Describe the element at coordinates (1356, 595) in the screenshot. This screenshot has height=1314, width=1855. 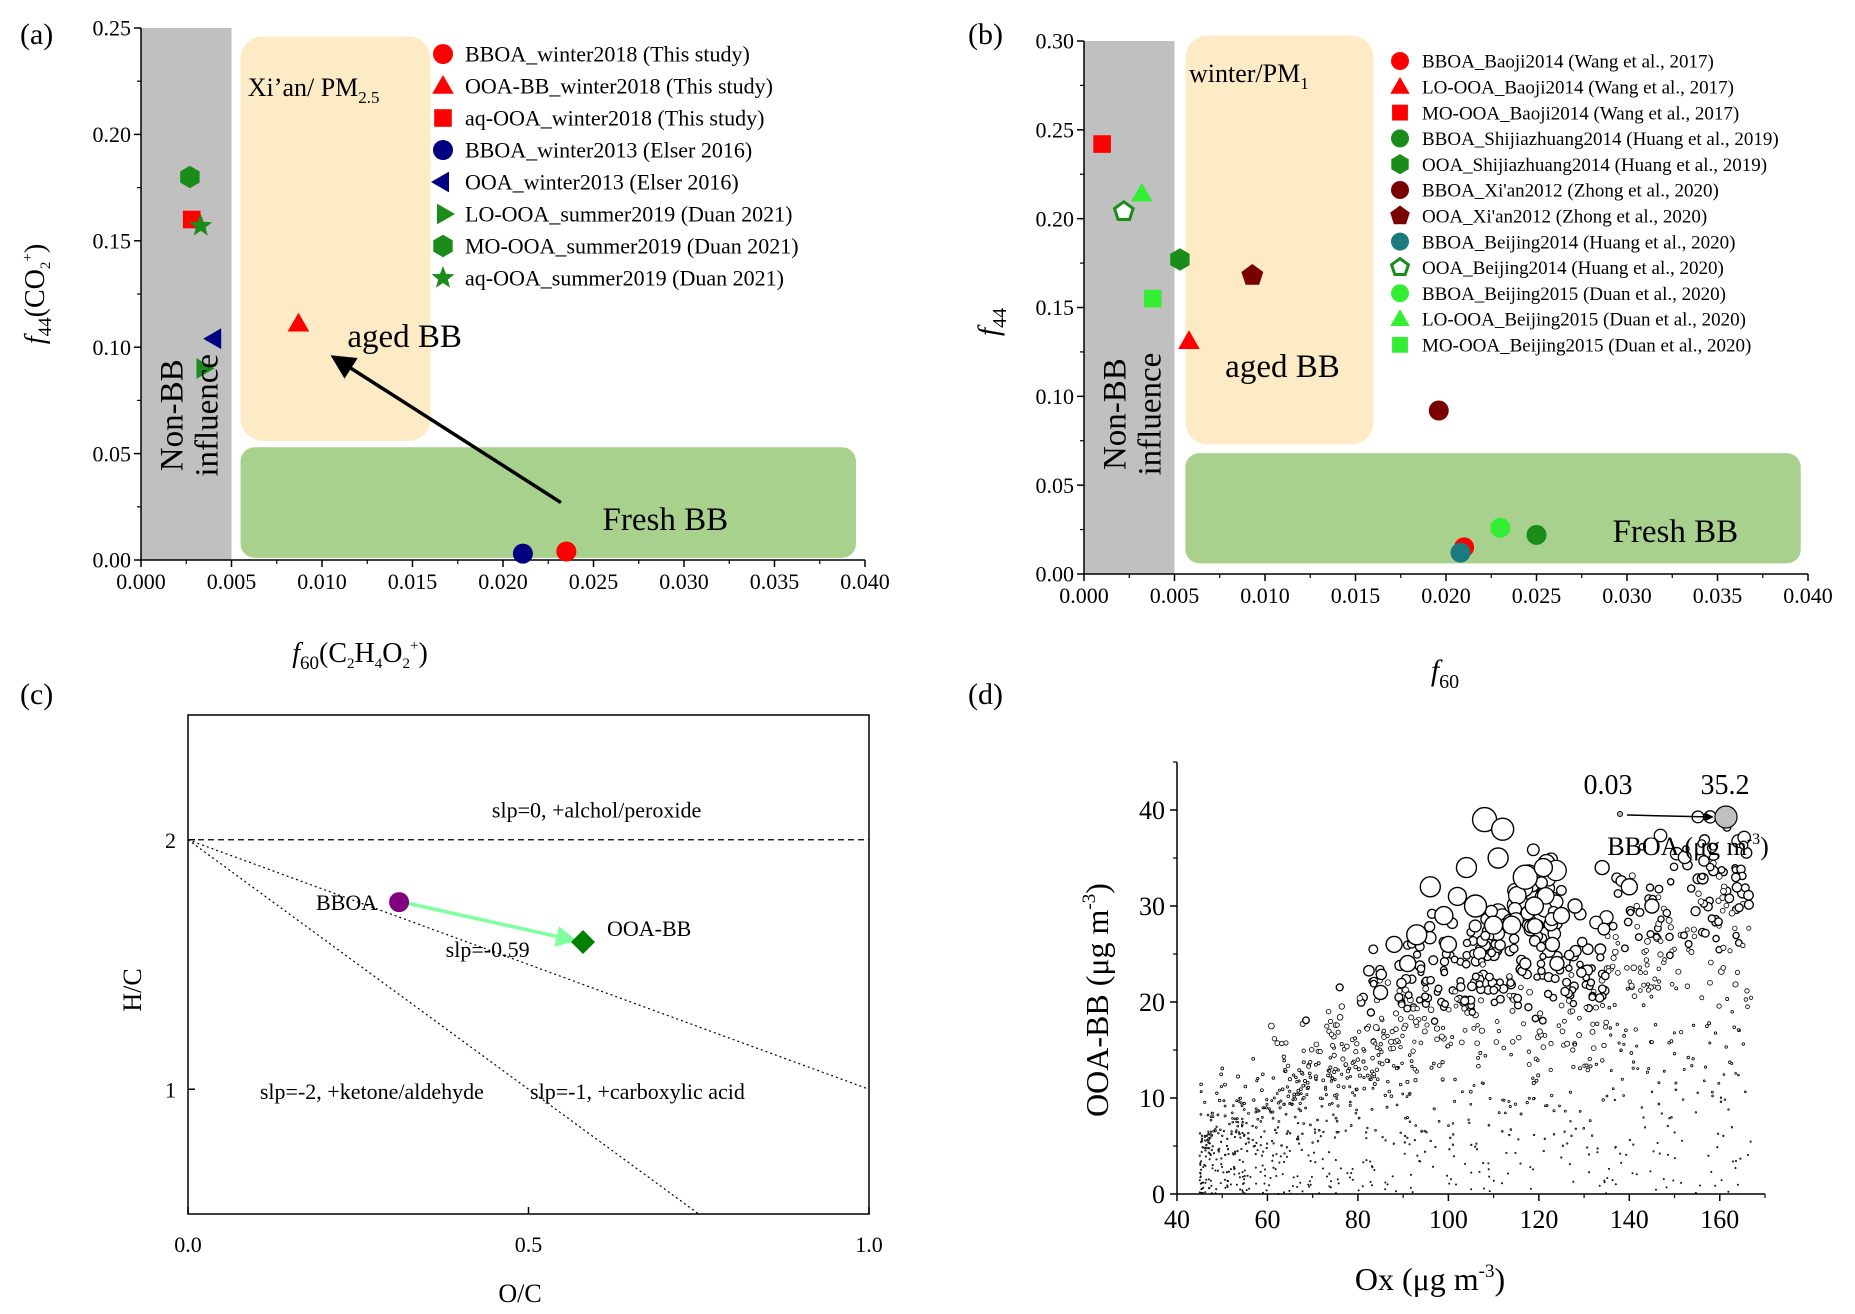
I see `x-tick-label: 0.015` at that location.